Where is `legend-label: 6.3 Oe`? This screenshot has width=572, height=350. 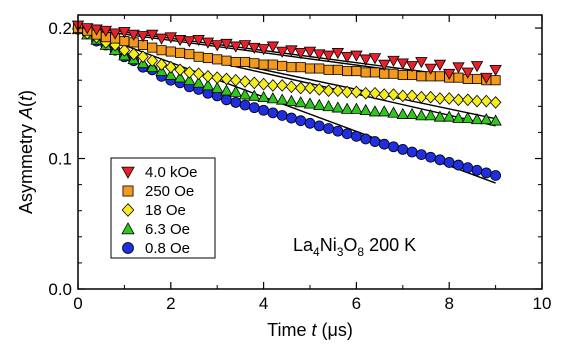 legend-label: 6.3 Oe is located at coordinates (167, 229).